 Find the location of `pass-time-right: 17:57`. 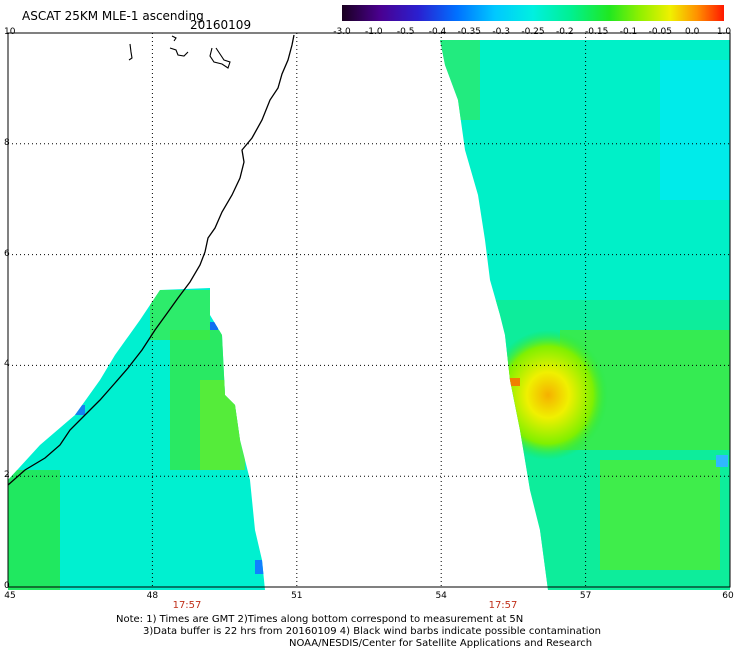

pass-time-right: 17:57 is located at coordinates (503, 605).